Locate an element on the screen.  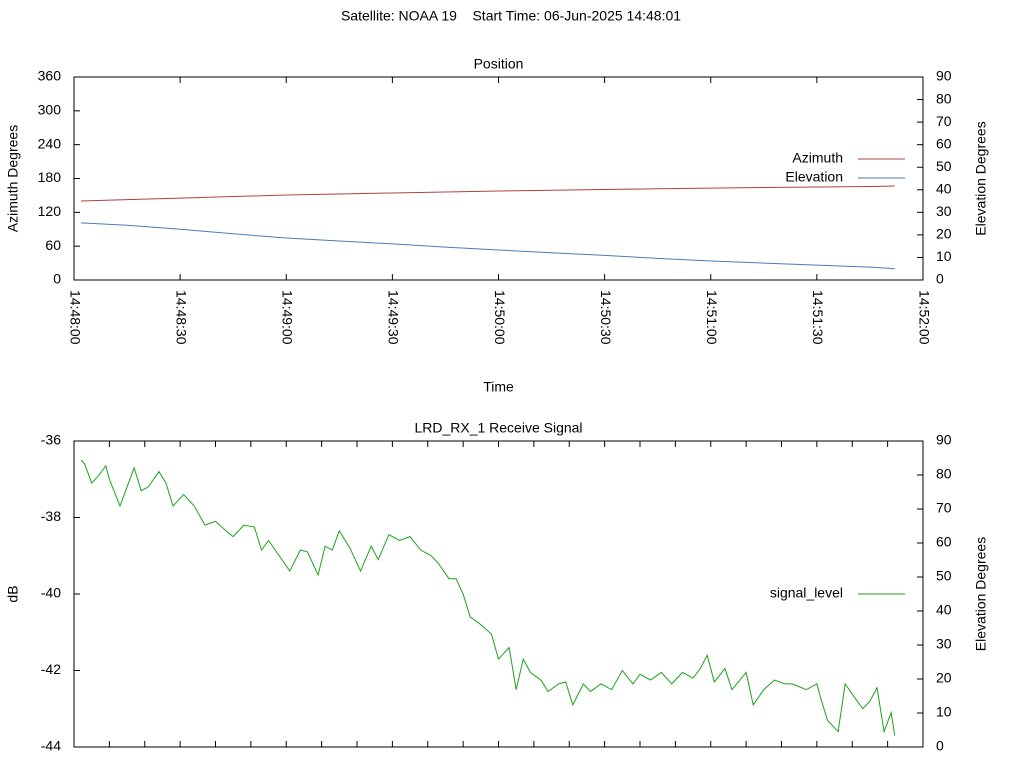
y-tick-label: 240 is located at coordinates (50, 143).